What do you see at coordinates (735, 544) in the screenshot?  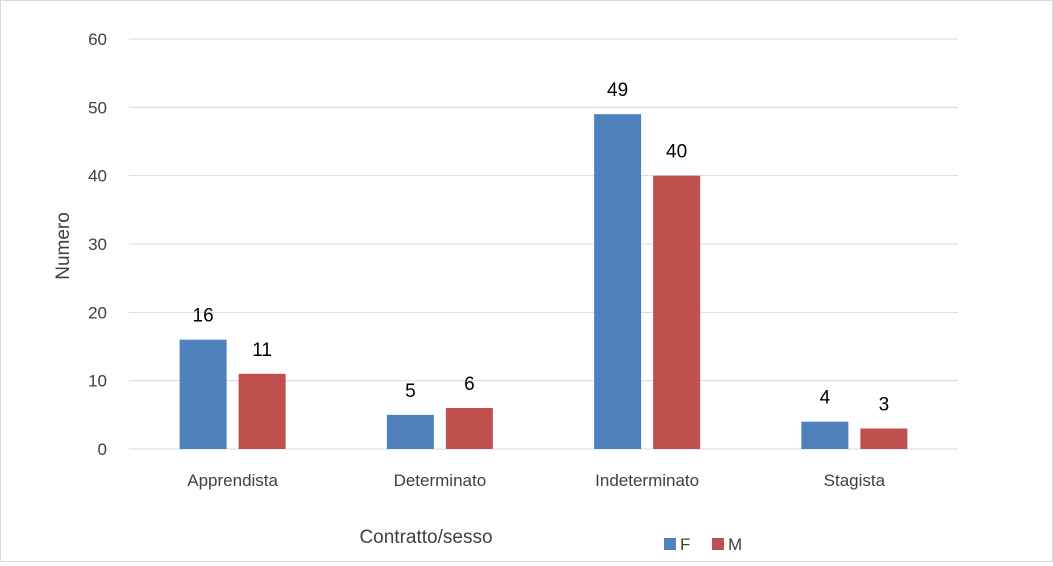 I see `legend-label: M` at bounding box center [735, 544].